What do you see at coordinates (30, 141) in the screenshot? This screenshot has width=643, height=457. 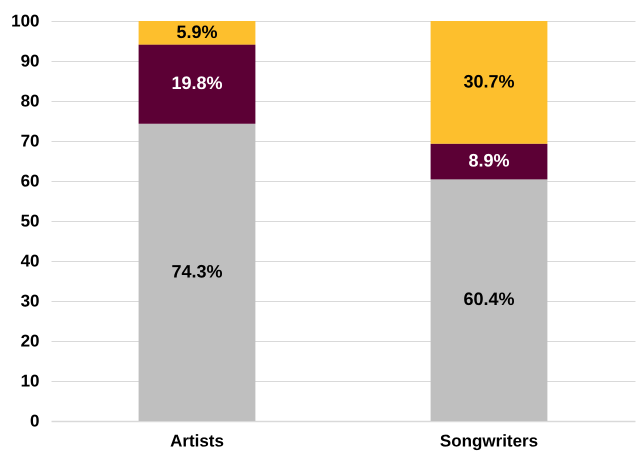 I see `y-tick-label: 70` at bounding box center [30, 141].